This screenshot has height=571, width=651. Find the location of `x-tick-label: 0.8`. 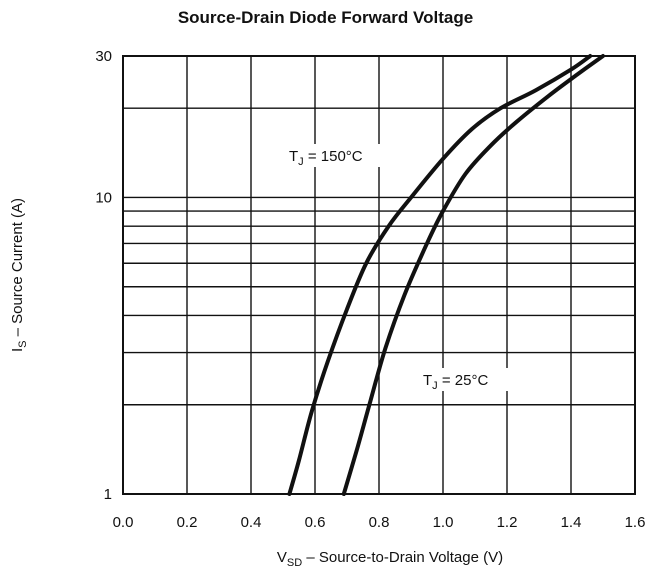

x-tick-label: 0.8 is located at coordinates (379, 522).